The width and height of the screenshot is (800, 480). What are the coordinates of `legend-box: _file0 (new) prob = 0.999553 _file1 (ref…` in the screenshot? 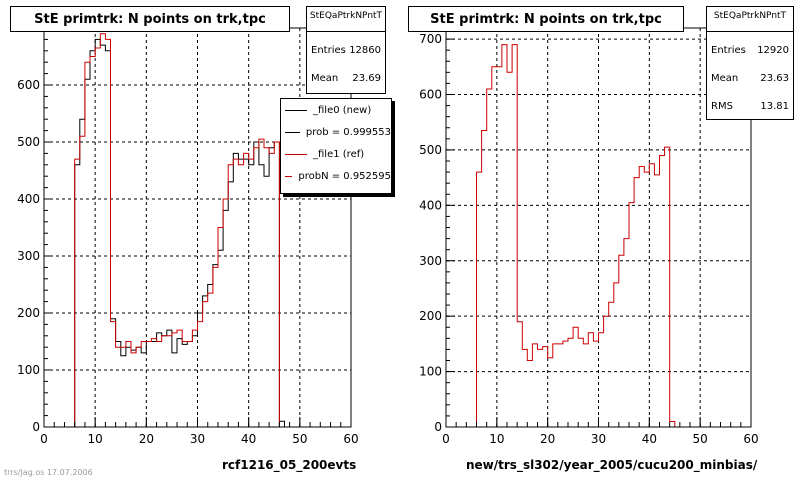 It's located at (336, 146).